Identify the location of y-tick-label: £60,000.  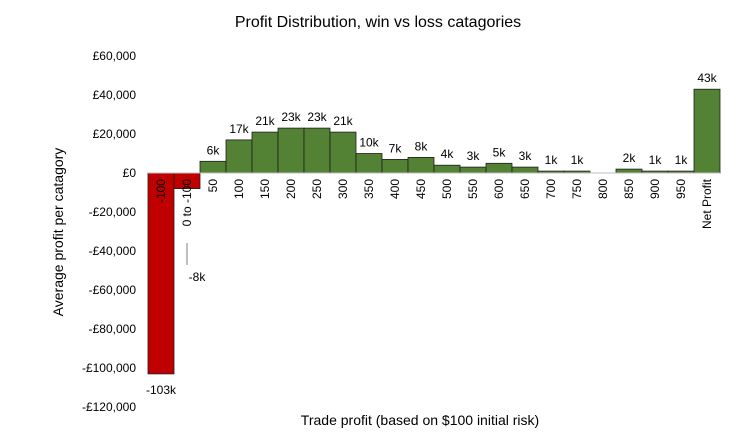
(115, 56).